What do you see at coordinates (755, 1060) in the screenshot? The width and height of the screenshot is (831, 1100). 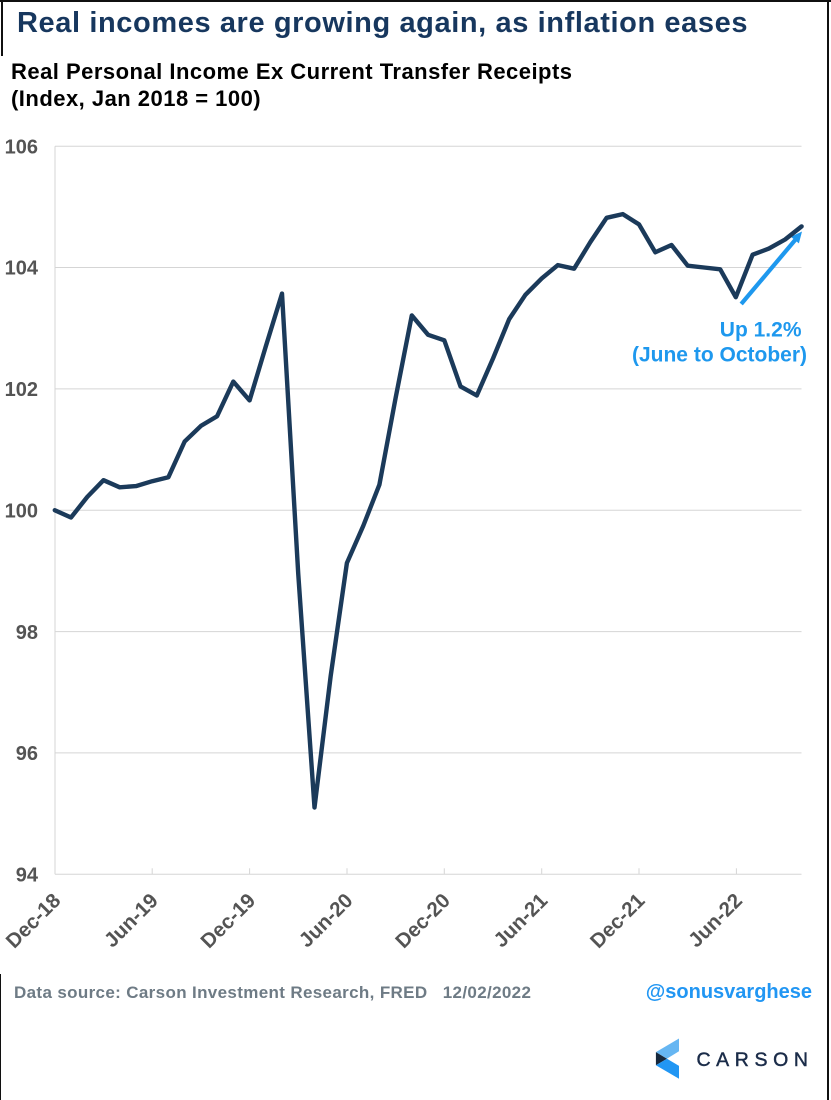 I see `svg-text: CARSON` at bounding box center [755, 1060].